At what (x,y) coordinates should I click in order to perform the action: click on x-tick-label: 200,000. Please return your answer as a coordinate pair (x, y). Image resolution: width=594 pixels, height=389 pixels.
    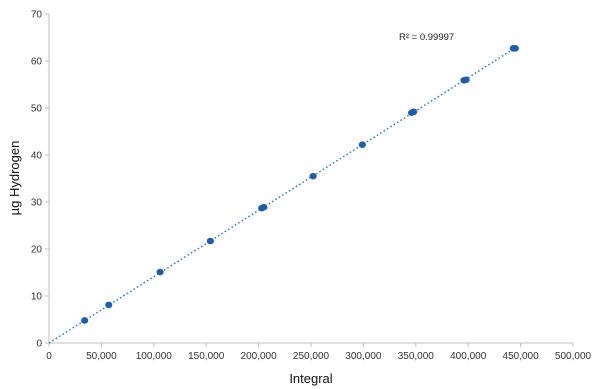
    Looking at the image, I should click on (259, 356).